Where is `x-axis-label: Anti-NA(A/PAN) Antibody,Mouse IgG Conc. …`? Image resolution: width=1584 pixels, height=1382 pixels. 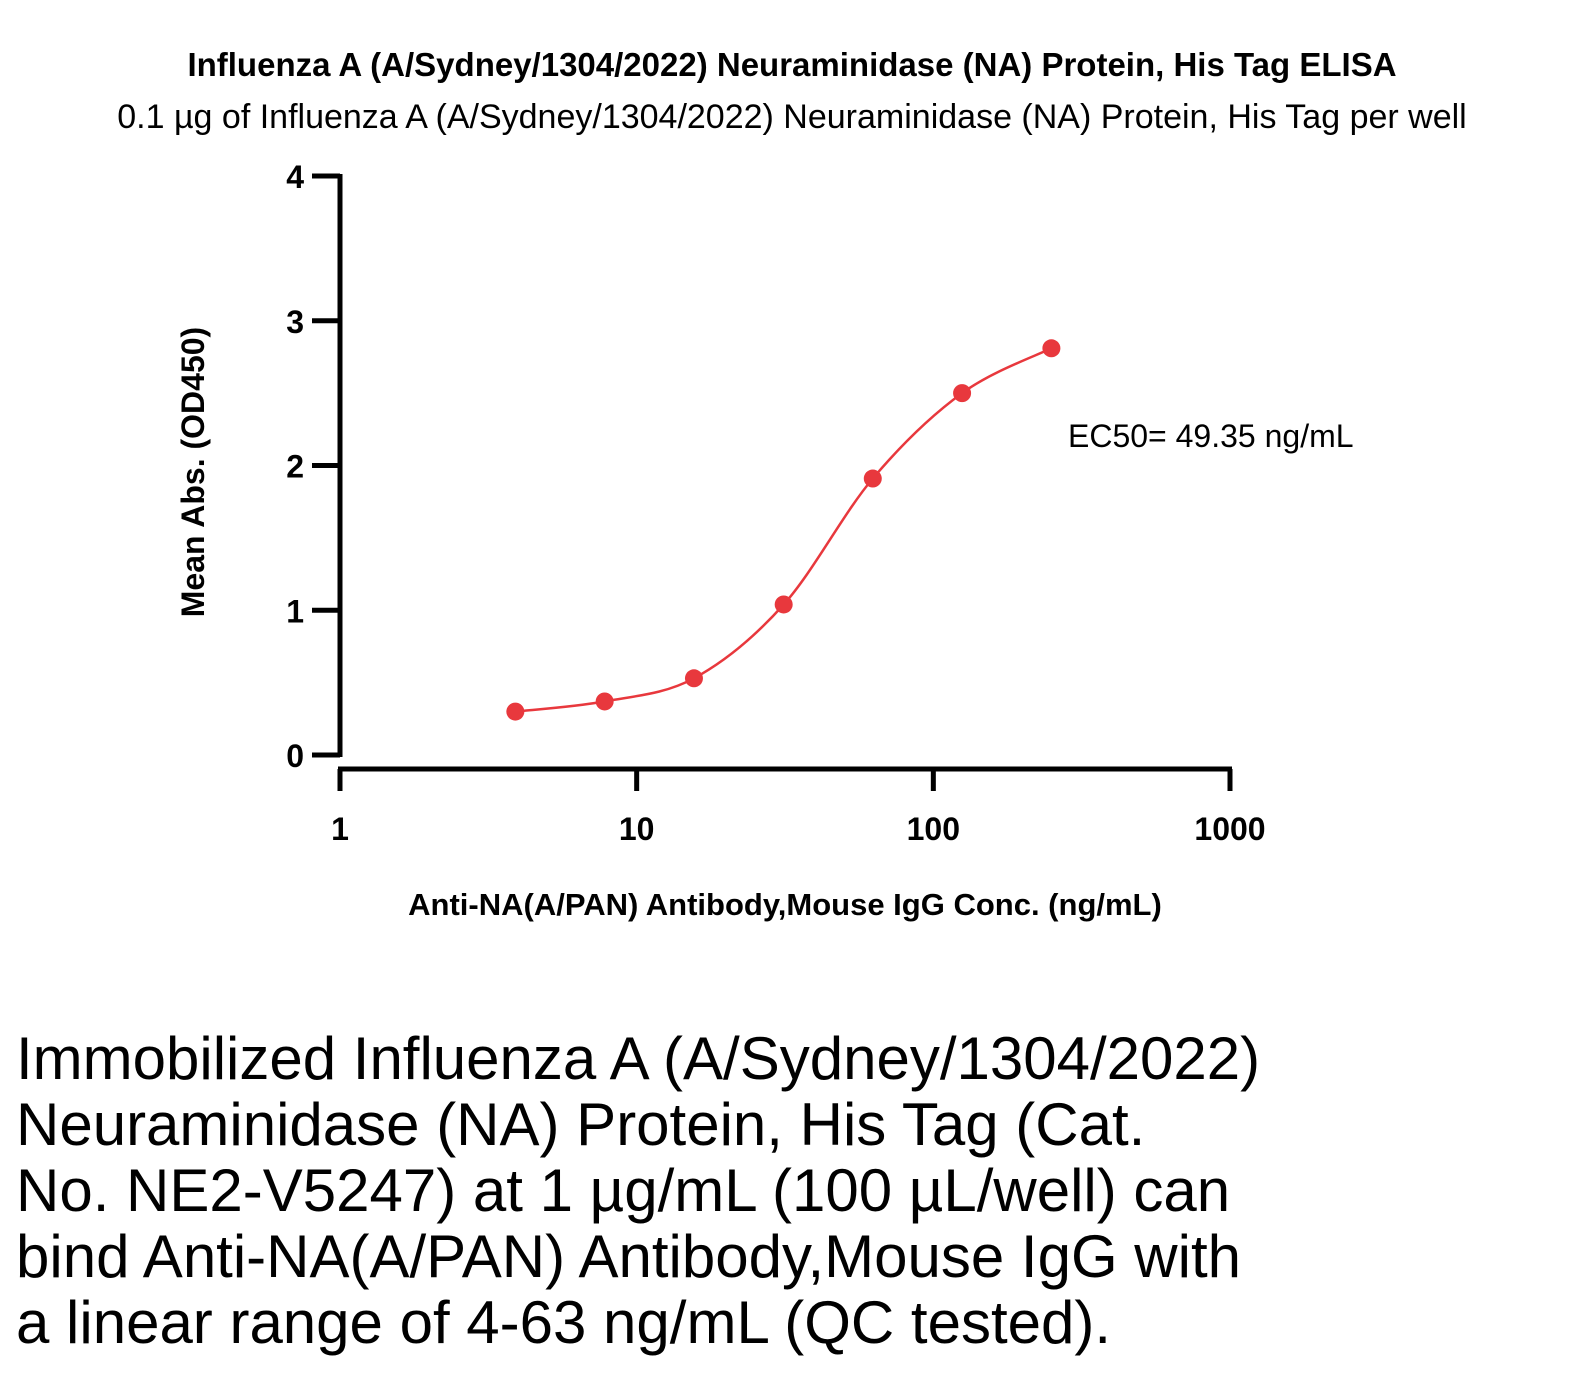 x-axis-label: Anti-NA(A/PAN) Antibody,Mouse IgG Conc. … is located at coordinates (785, 904).